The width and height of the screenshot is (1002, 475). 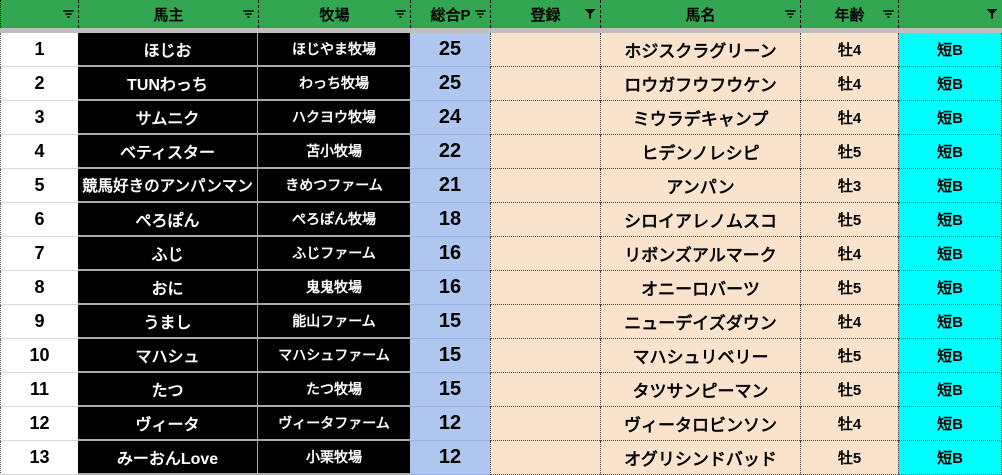 I want to click on cell-rank: 3, so click(x=39, y=118).